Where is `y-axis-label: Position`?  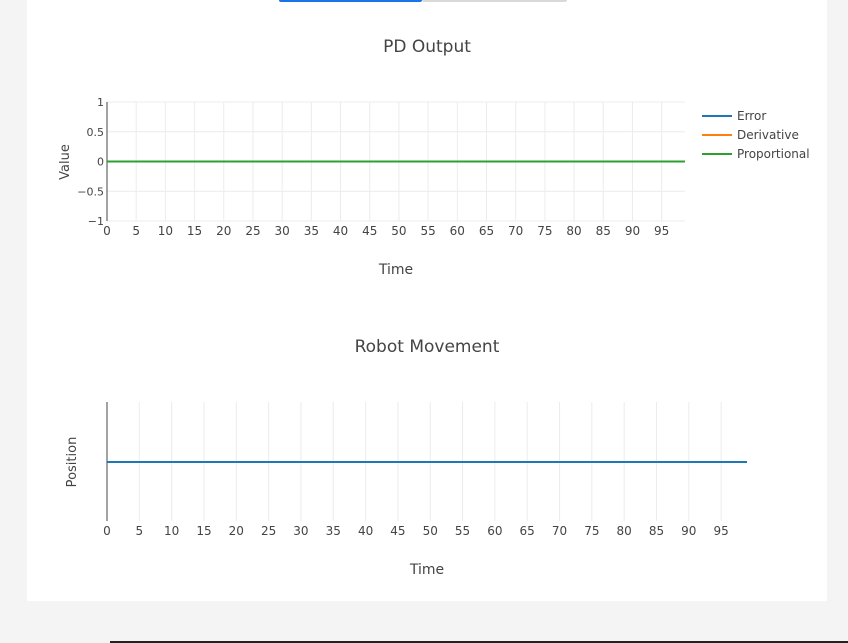
y-axis-label: Position is located at coordinates (72, 462).